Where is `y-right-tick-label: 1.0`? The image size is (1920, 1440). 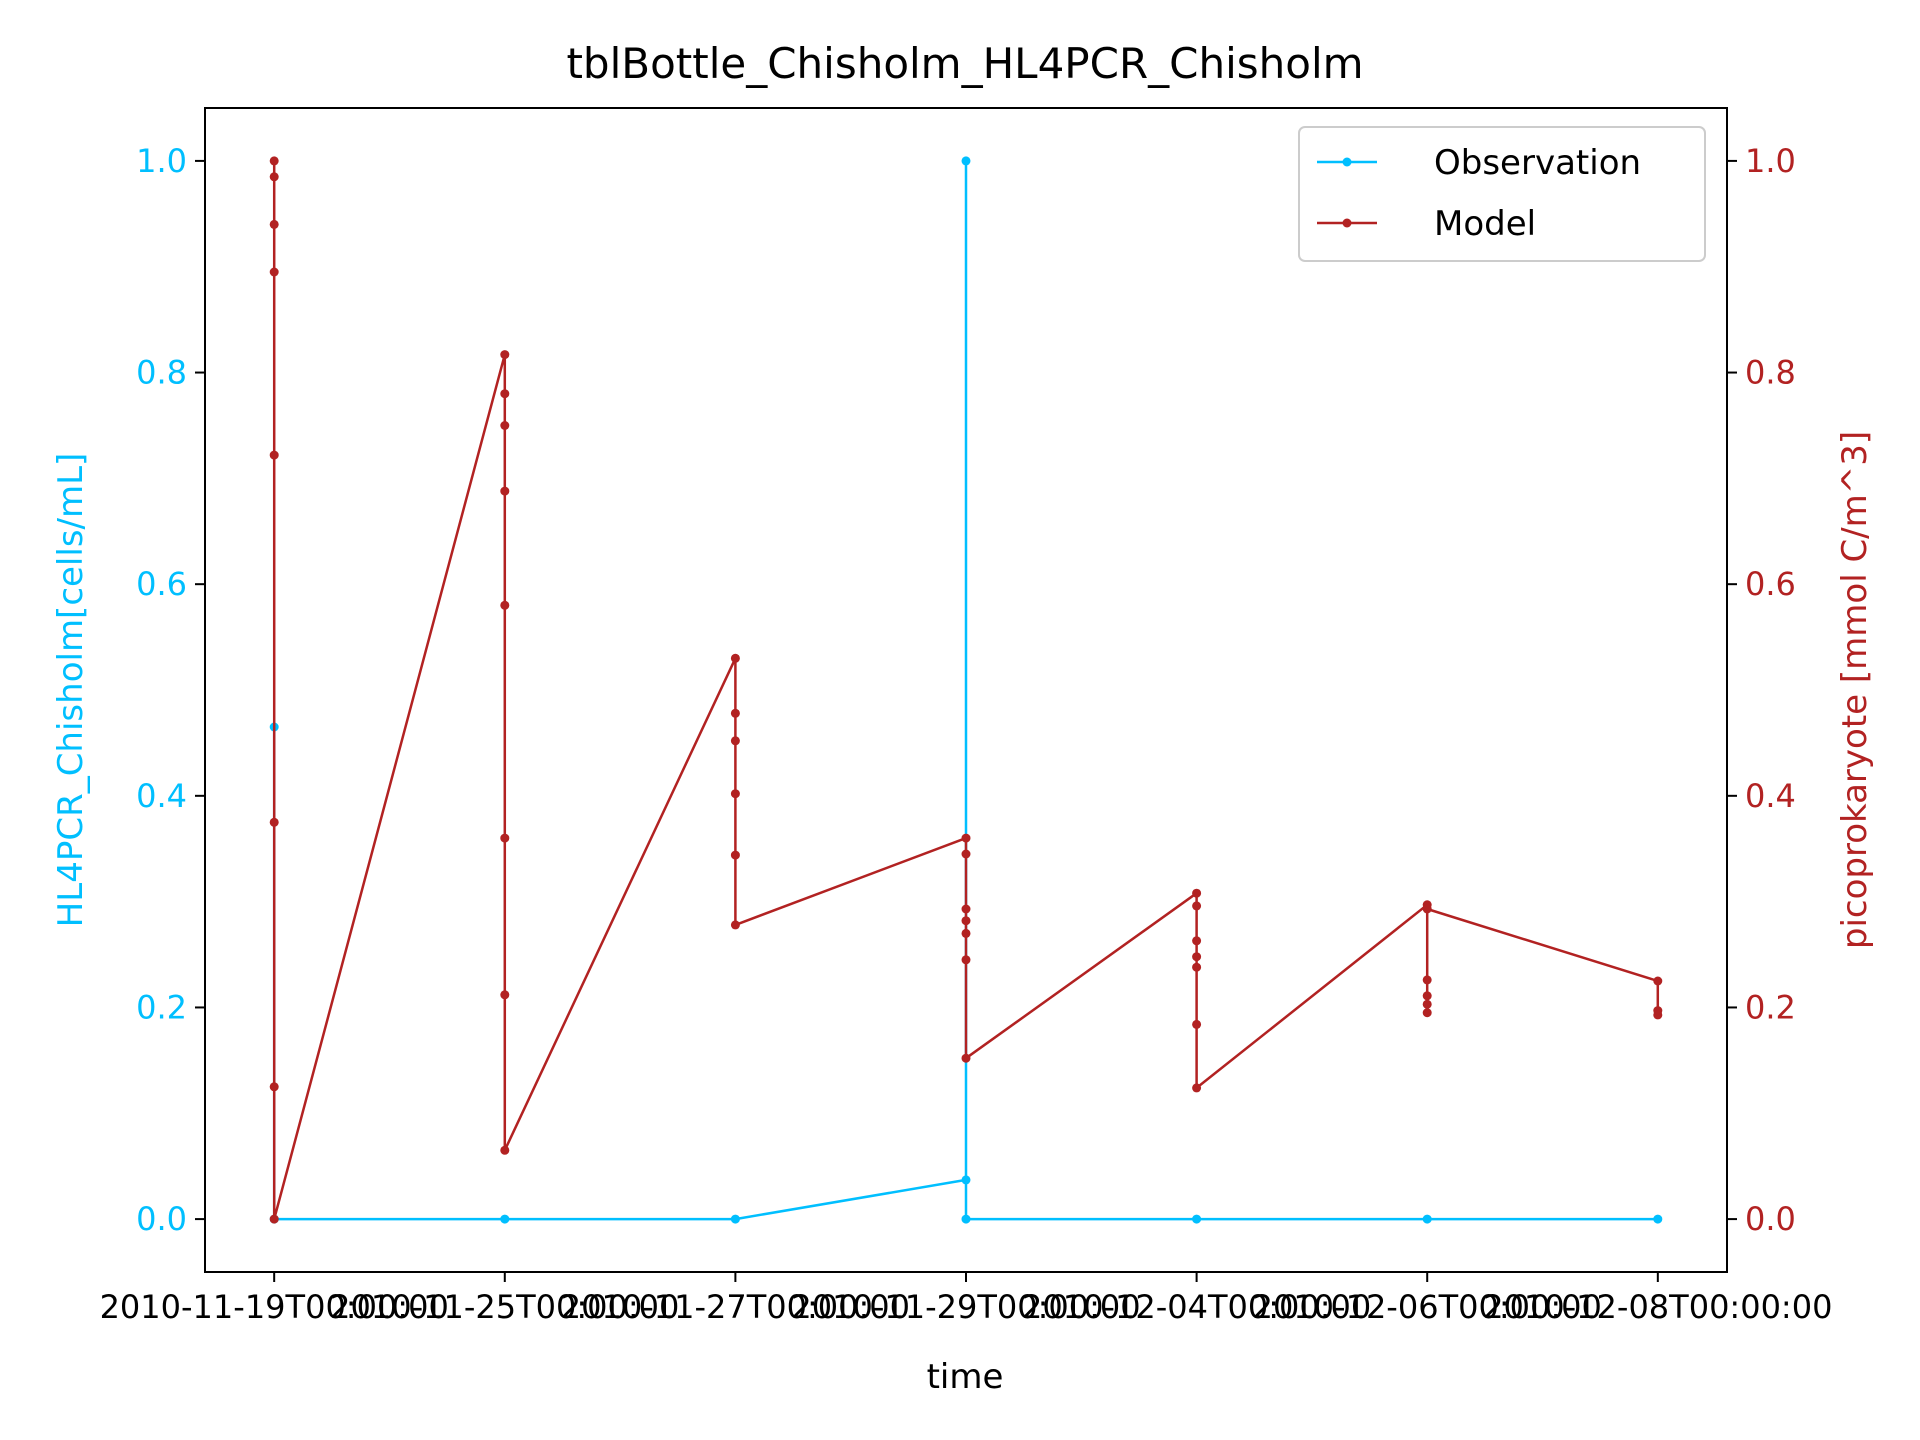
y-right-tick-label: 1.0 is located at coordinates (1770, 161).